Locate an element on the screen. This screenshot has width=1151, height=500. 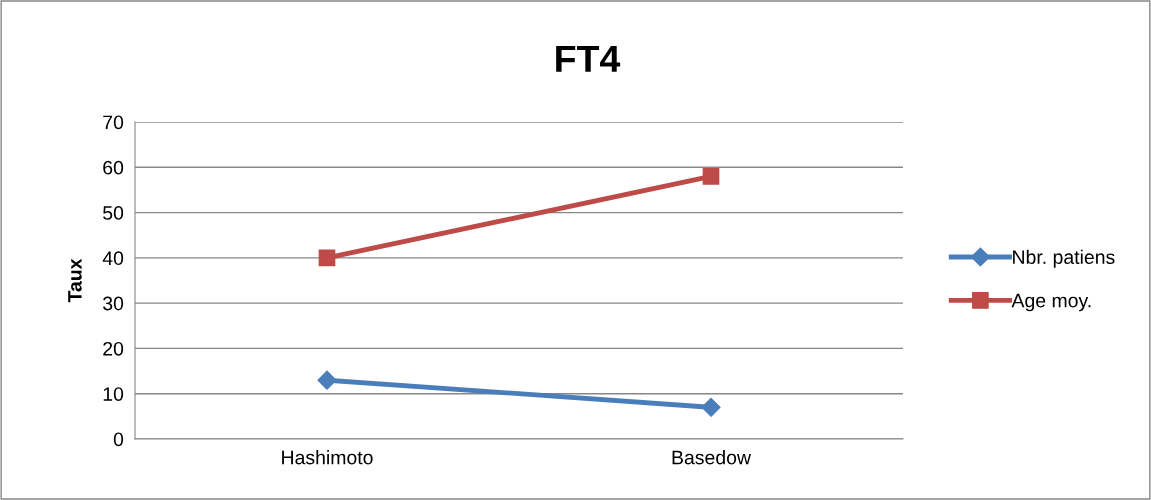
y-tick-label: 60 is located at coordinates (113, 167).